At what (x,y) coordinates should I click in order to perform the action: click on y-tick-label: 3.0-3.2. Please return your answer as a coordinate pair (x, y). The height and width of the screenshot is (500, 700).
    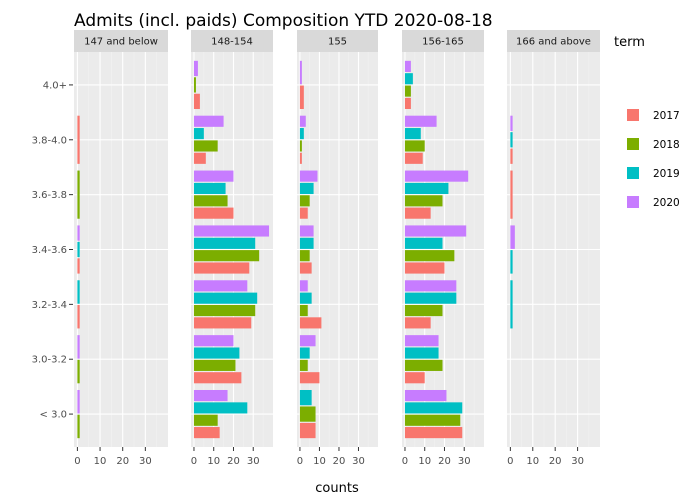
    Looking at the image, I should click on (49, 360).